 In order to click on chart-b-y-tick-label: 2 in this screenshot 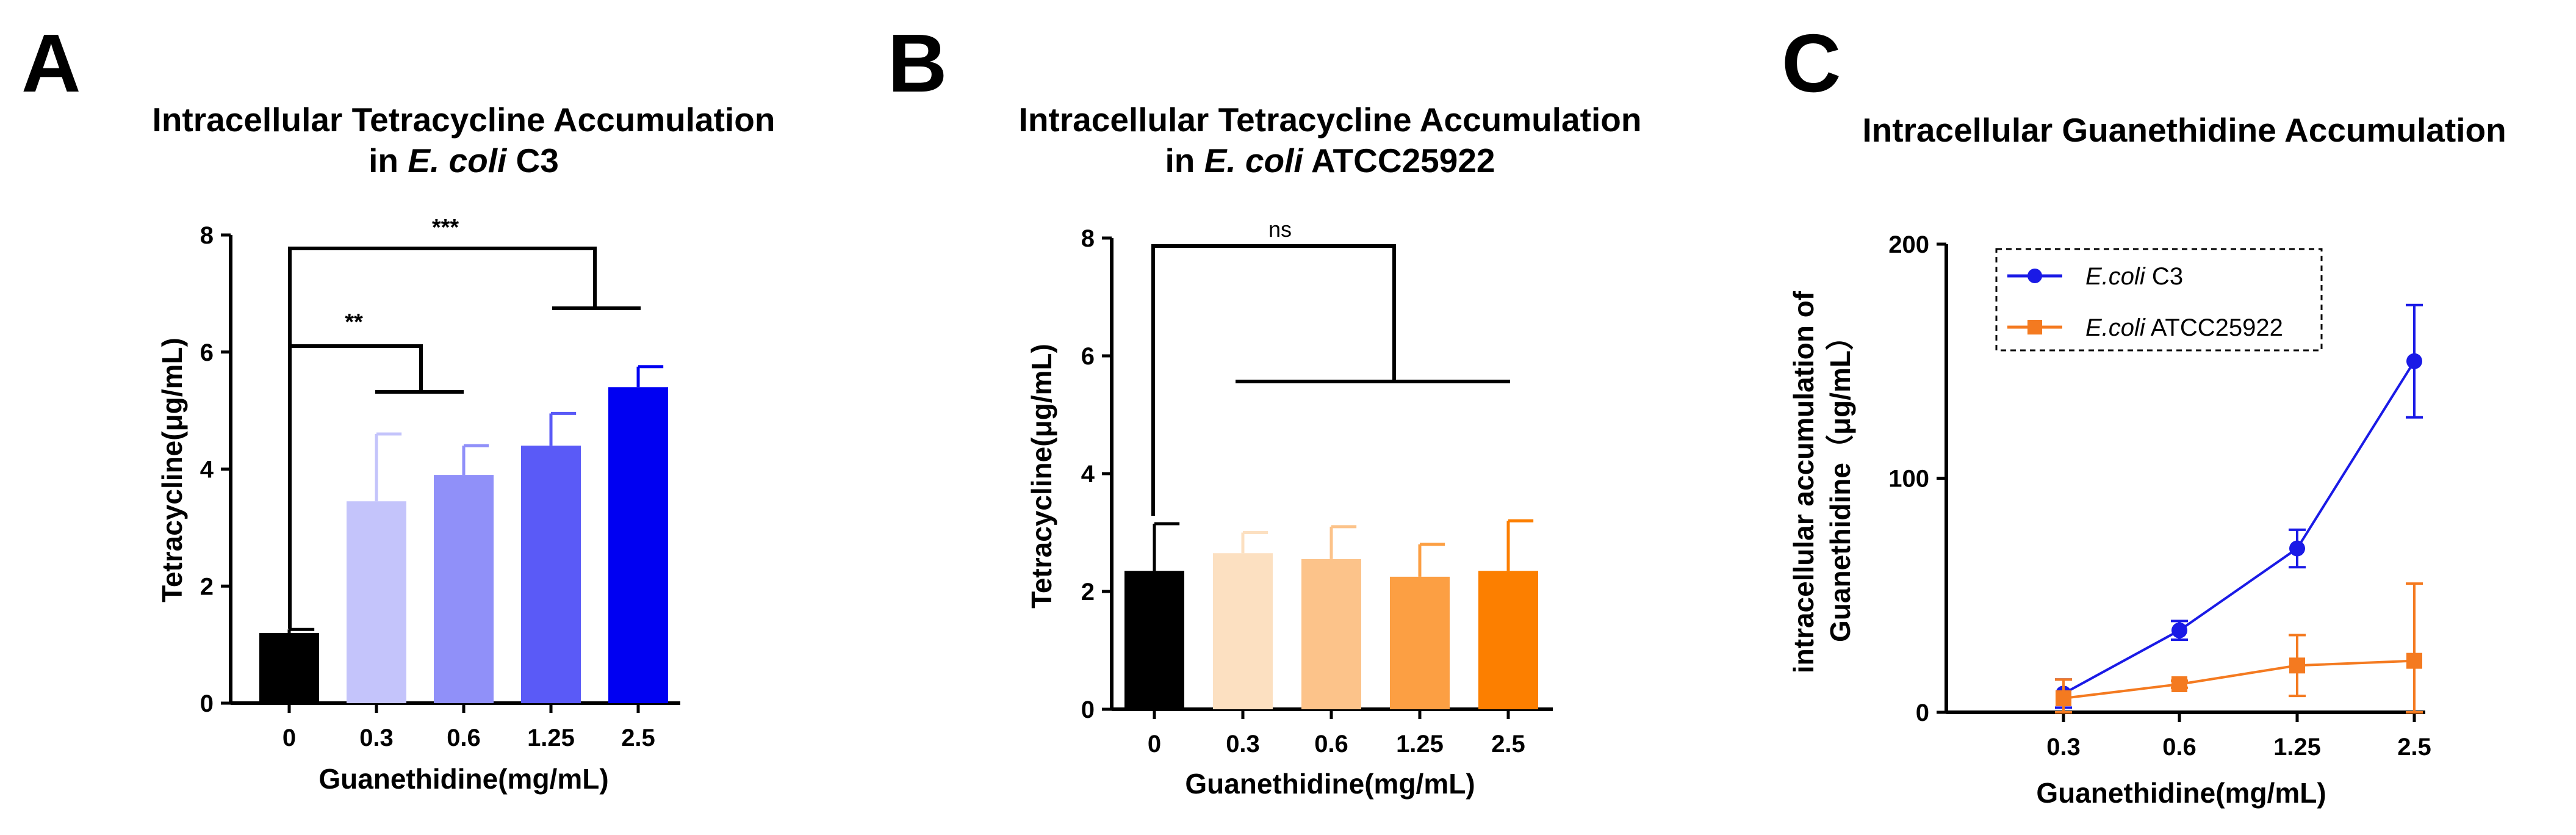, I will do `click(1088, 592)`.